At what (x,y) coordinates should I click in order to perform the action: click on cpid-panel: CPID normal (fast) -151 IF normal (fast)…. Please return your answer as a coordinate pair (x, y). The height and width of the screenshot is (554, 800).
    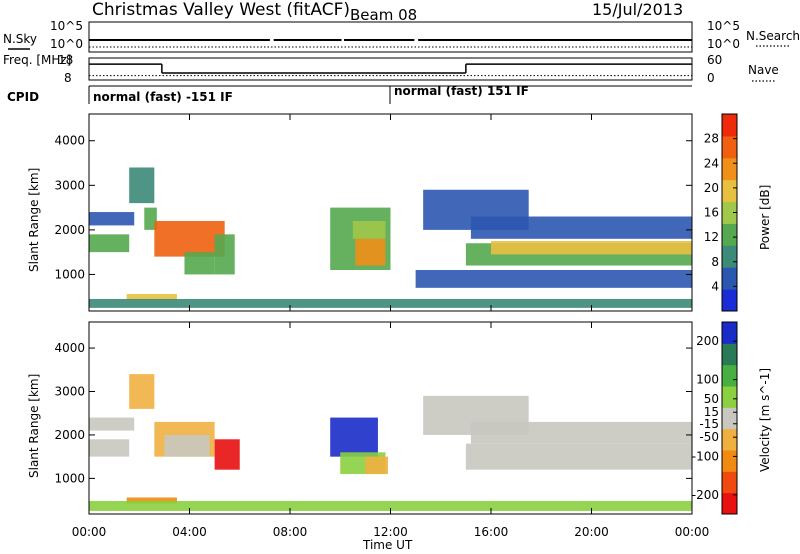
    Looking at the image, I should click on (349, 94).